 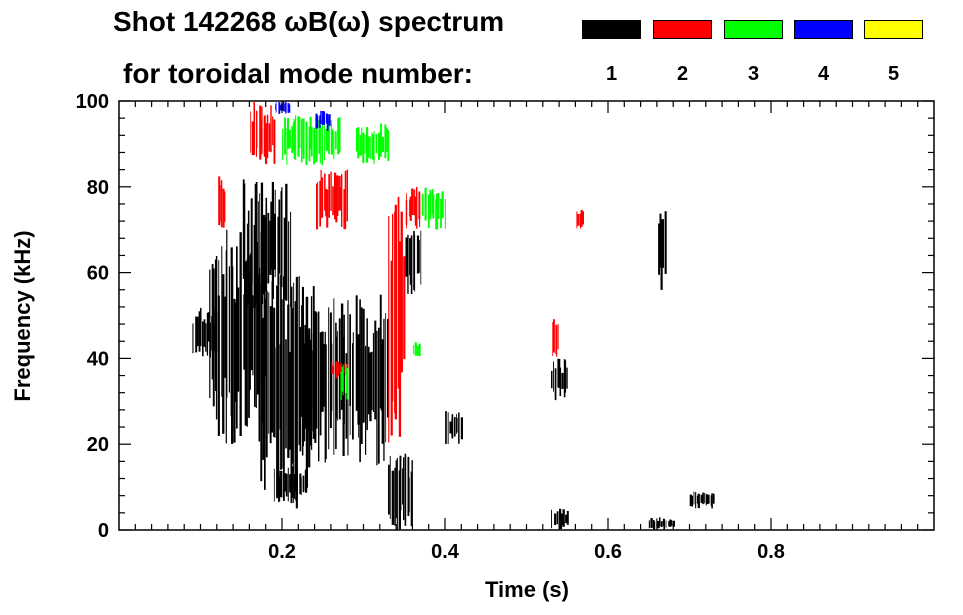 I want to click on x-tick-label: 0.2, so click(x=282, y=552).